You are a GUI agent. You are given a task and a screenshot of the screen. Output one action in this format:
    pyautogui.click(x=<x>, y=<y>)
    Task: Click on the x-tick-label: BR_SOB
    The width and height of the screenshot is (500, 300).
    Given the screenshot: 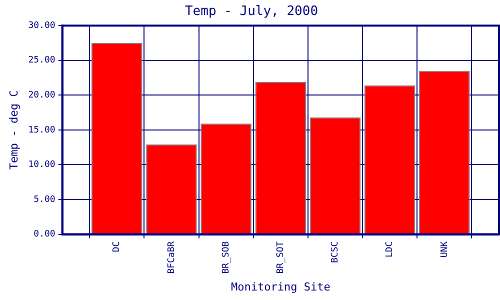 What is the action you would take?
    pyautogui.click(x=226, y=257)
    